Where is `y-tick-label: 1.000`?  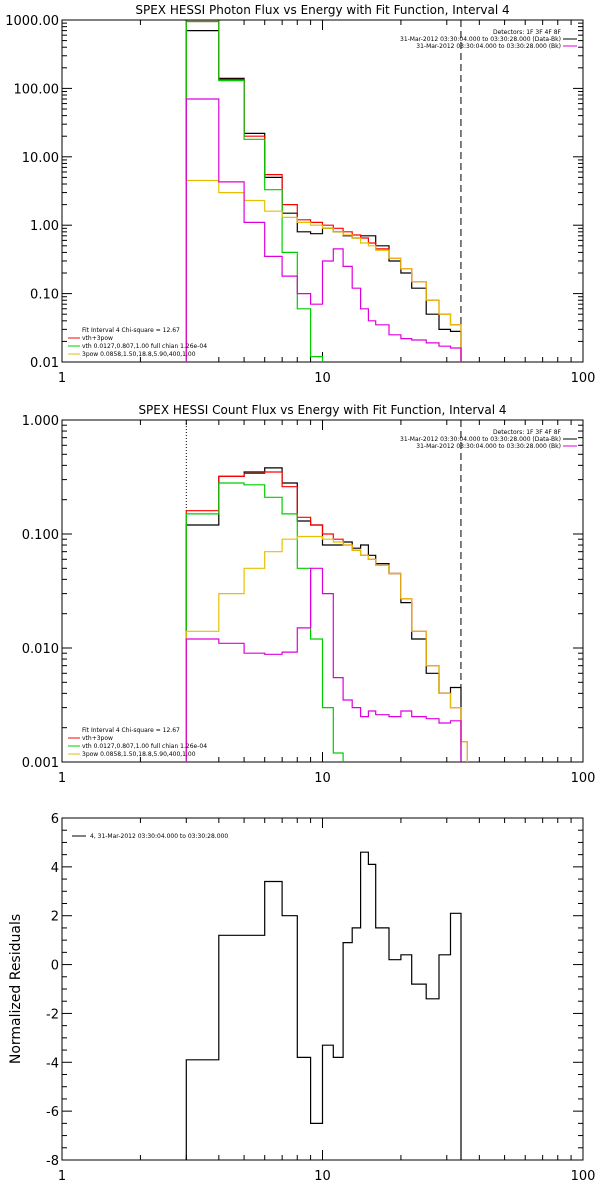
y-tick-label: 1.000 is located at coordinates (40, 421).